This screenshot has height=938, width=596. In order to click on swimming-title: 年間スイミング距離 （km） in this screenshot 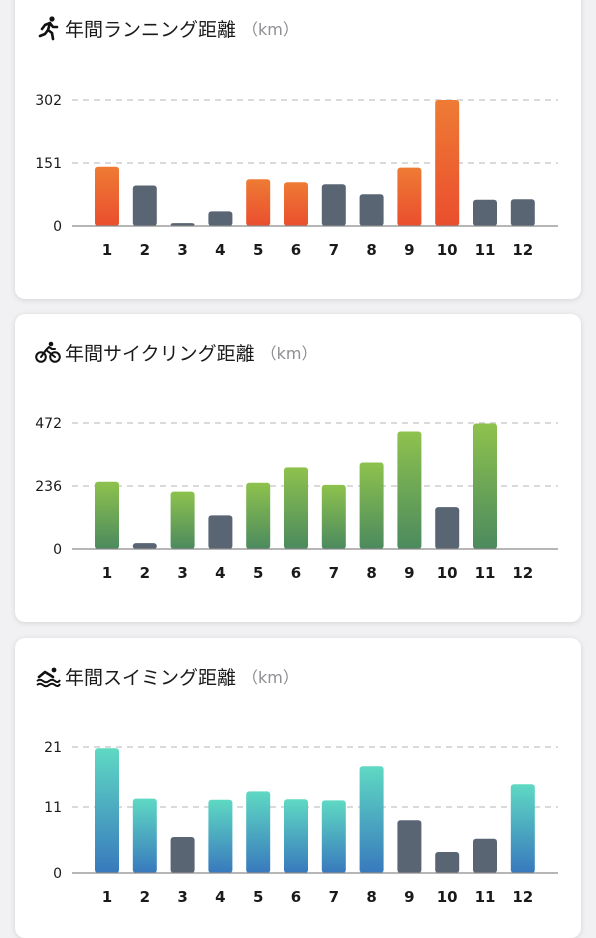, I will do `click(167, 676)`.